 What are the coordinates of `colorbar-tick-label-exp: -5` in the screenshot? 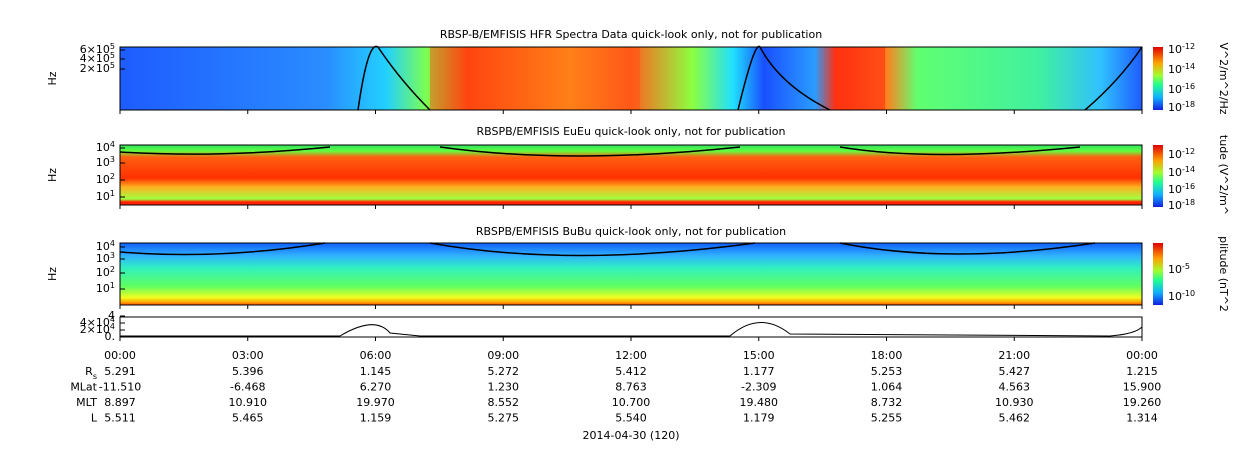 It's located at (1186, 266).